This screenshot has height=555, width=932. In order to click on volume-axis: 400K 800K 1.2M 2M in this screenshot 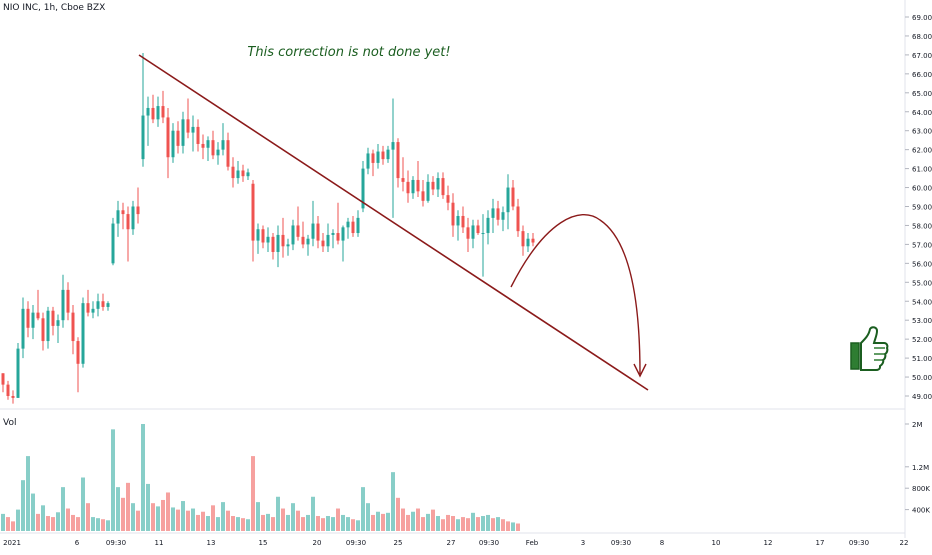, I will do `click(917, 468)`.